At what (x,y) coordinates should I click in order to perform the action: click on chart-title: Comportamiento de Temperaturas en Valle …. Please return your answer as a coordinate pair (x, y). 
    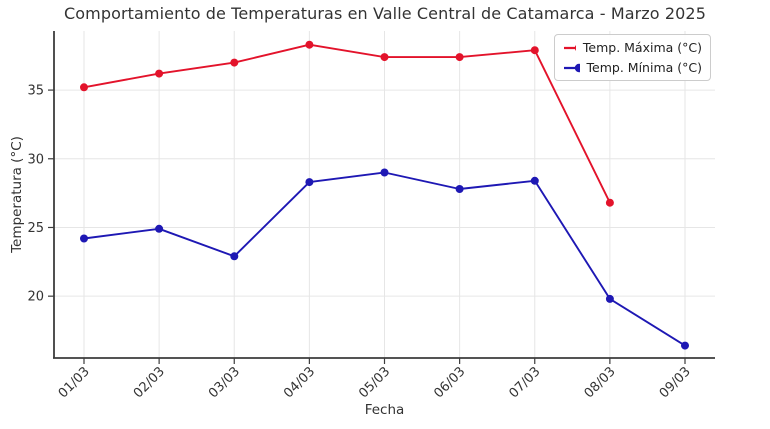
    Looking at the image, I should click on (384, 13).